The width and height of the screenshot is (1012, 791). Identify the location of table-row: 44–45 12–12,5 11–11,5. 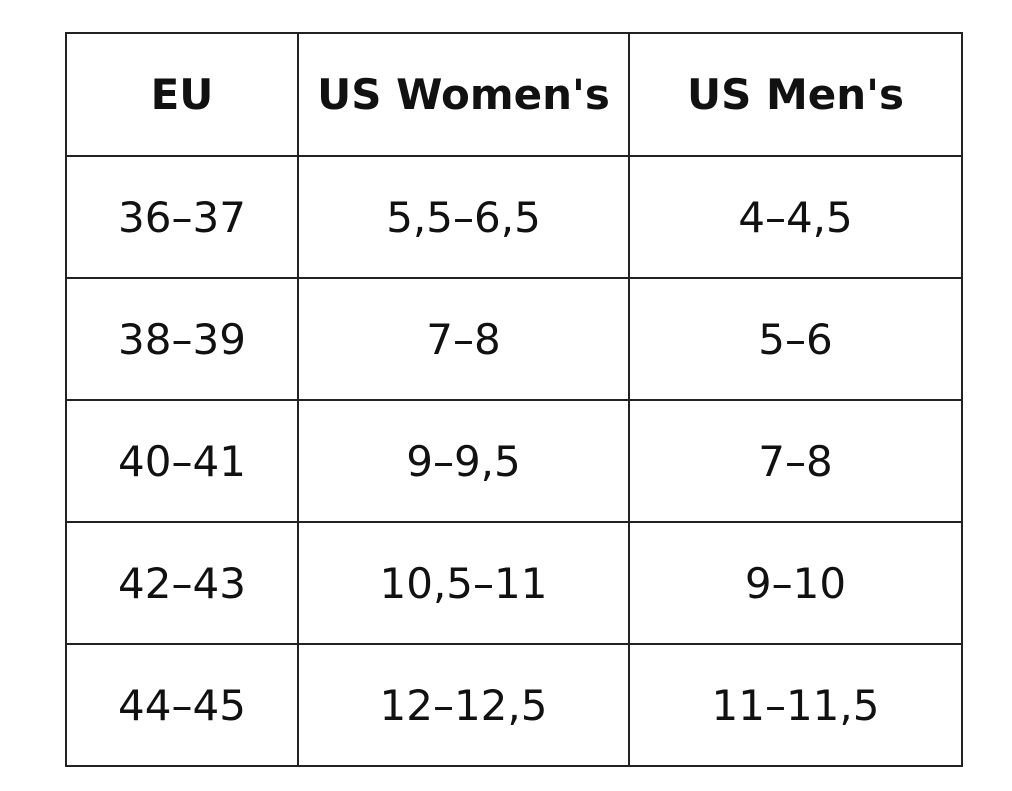
(514, 705).